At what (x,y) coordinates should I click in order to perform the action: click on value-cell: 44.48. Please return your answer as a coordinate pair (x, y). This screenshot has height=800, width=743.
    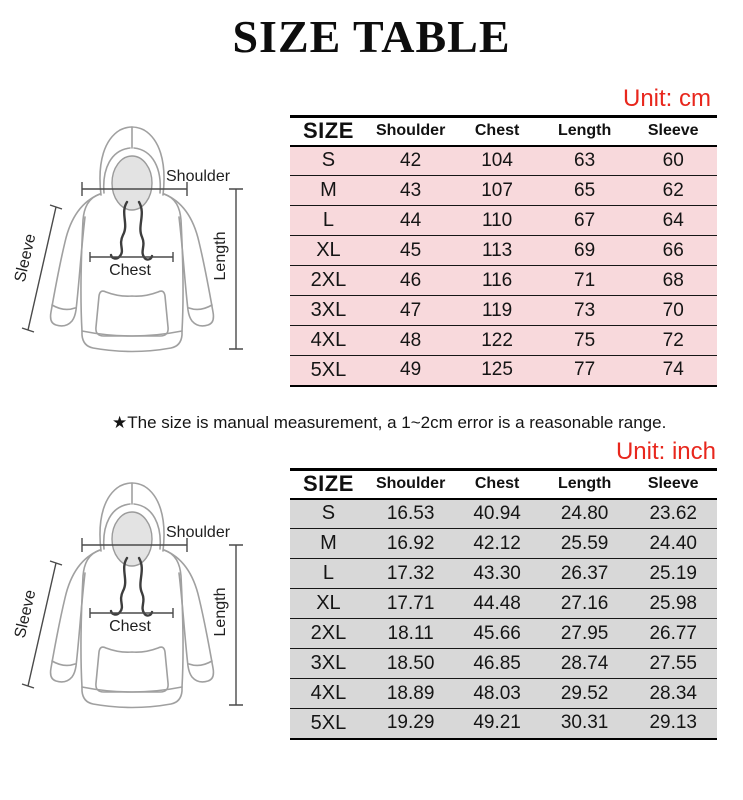
    Looking at the image, I should click on (497, 603).